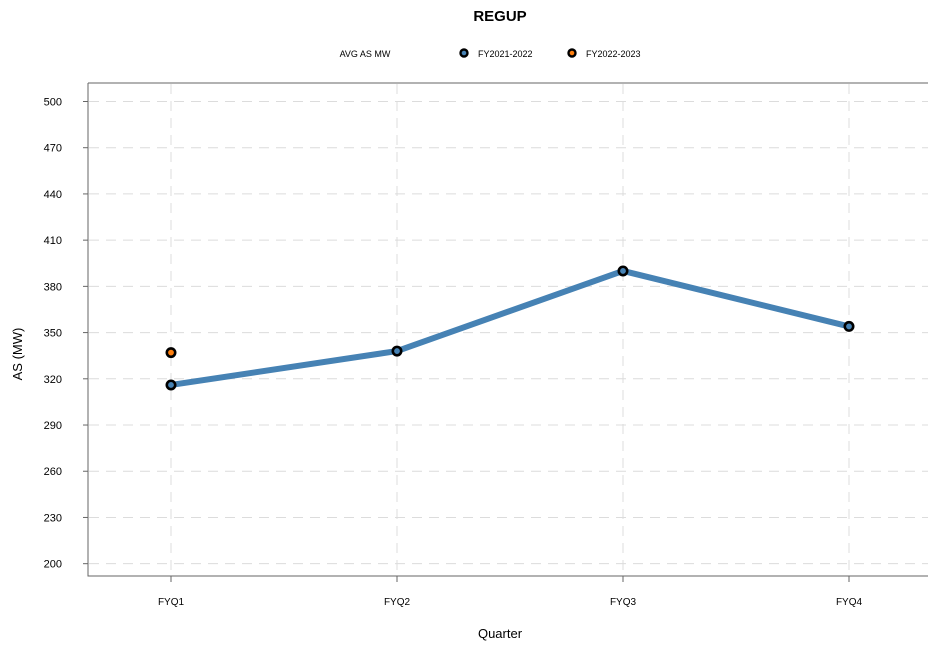 The height and width of the screenshot is (646, 928). I want to click on x-tick-label: FYQ2, so click(397, 602).